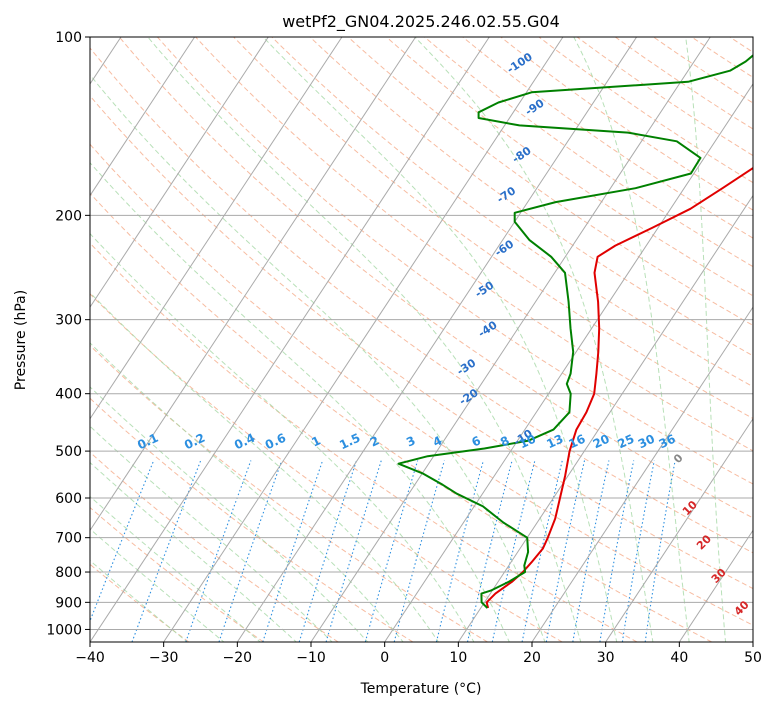  Describe the element at coordinates (679, 658) in the screenshot. I see `x-tick-label: 40` at that location.